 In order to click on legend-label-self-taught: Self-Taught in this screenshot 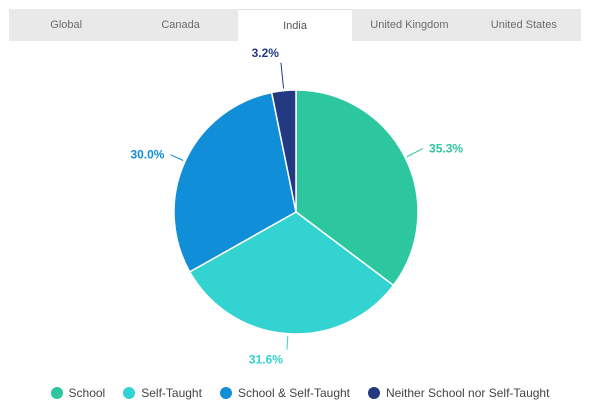, I will do `click(171, 393)`.